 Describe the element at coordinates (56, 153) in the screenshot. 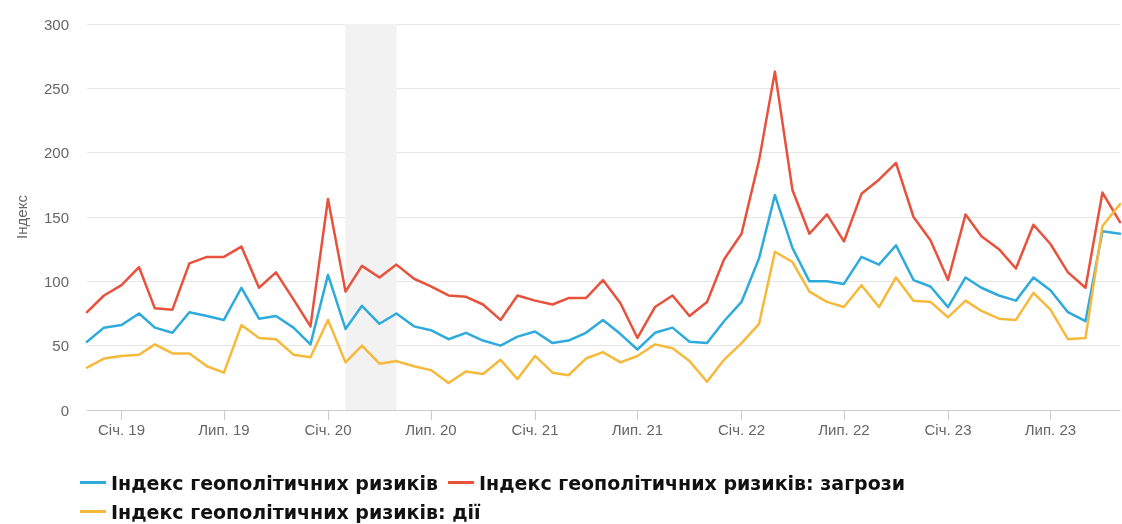

I see `y-tick-label: 200` at that location.